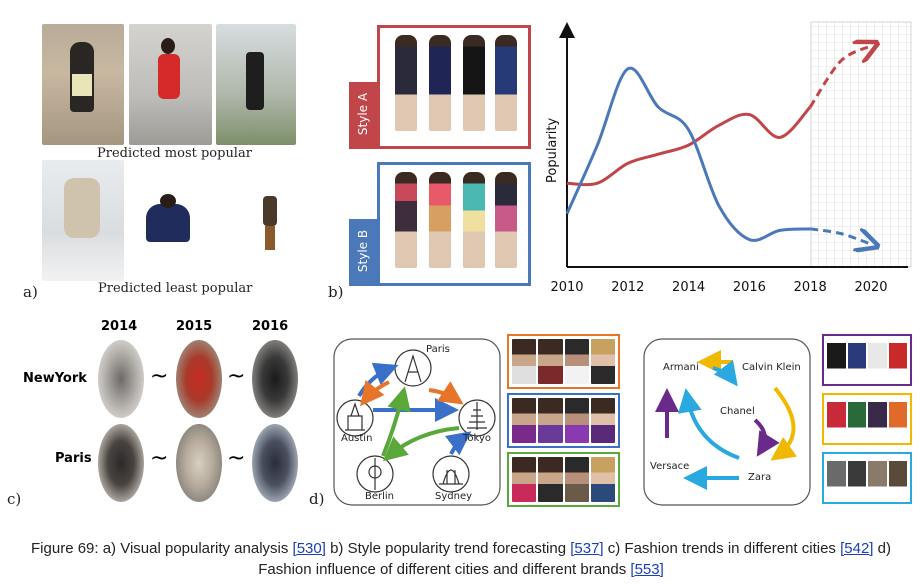 The width and height of the screenshot is (922, 584). I want to click on face-strip-orange, so click(563, 361).